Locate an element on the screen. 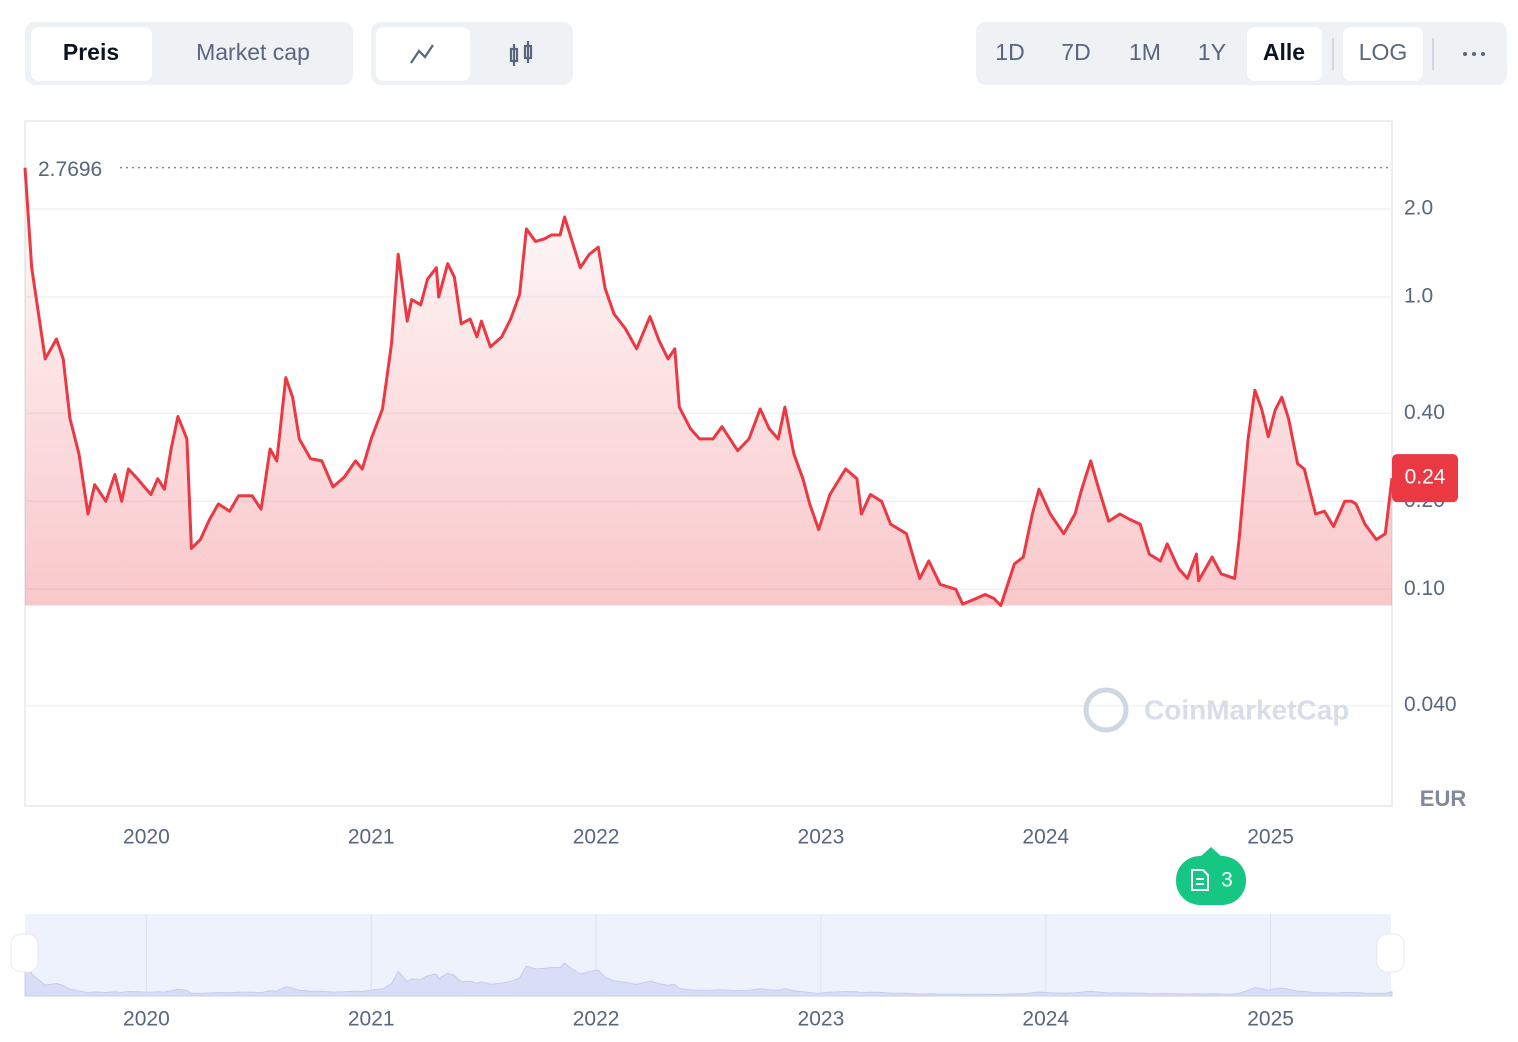 The height and width of the screenshot is (1042, 1518). x-tick-label: 2023 is located at coordinates (821, 837).